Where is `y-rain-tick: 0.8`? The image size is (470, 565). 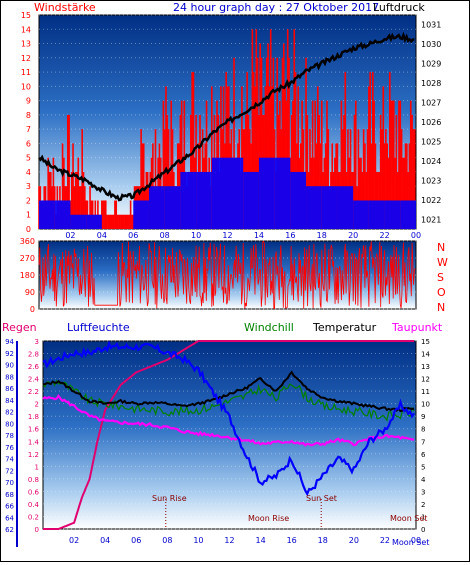
y-rain-tick: 0.8 is located at coordinates (33, 480).